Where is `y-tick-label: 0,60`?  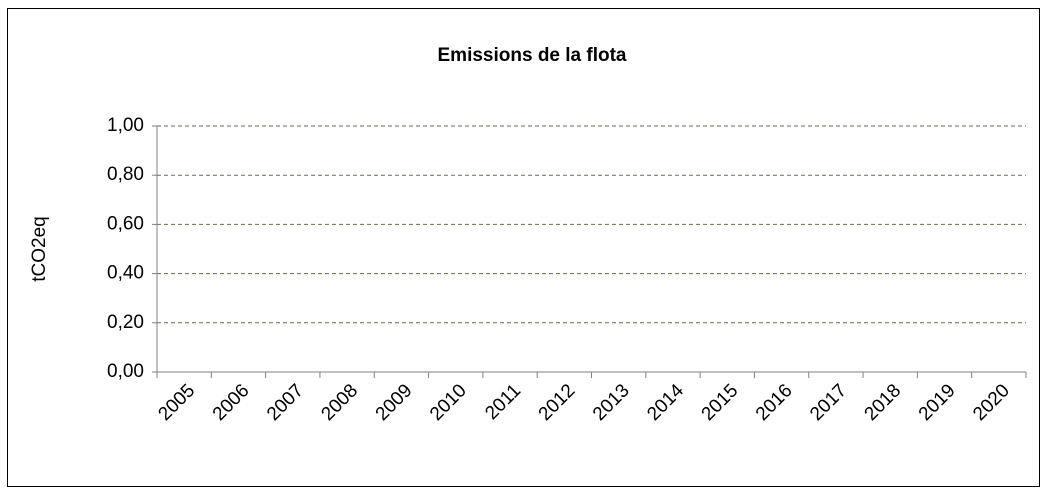 y-tick-label: 0,60 is located at coordinates (125, 223).